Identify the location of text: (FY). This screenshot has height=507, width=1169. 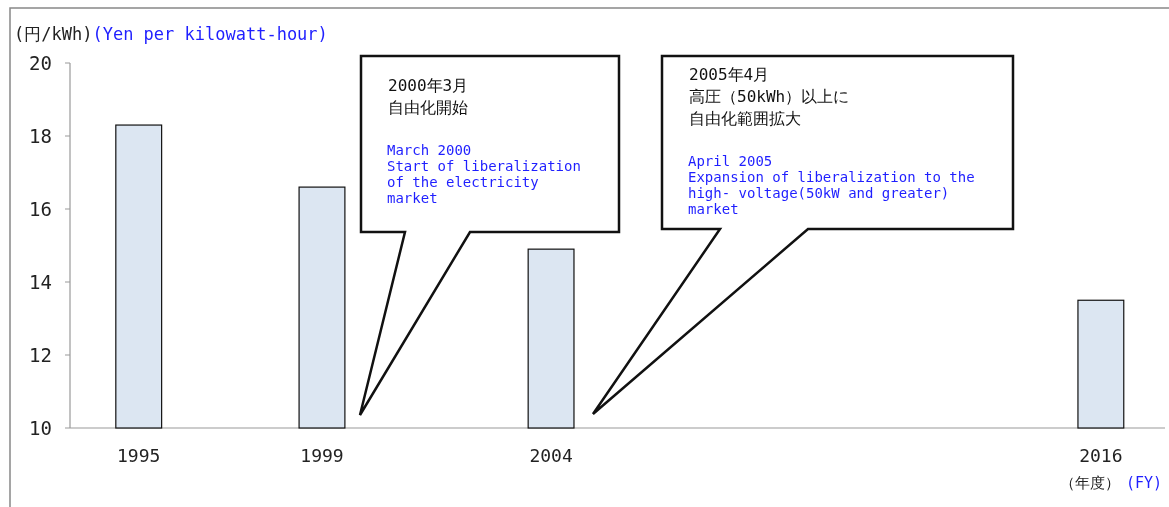
(1144, 483).